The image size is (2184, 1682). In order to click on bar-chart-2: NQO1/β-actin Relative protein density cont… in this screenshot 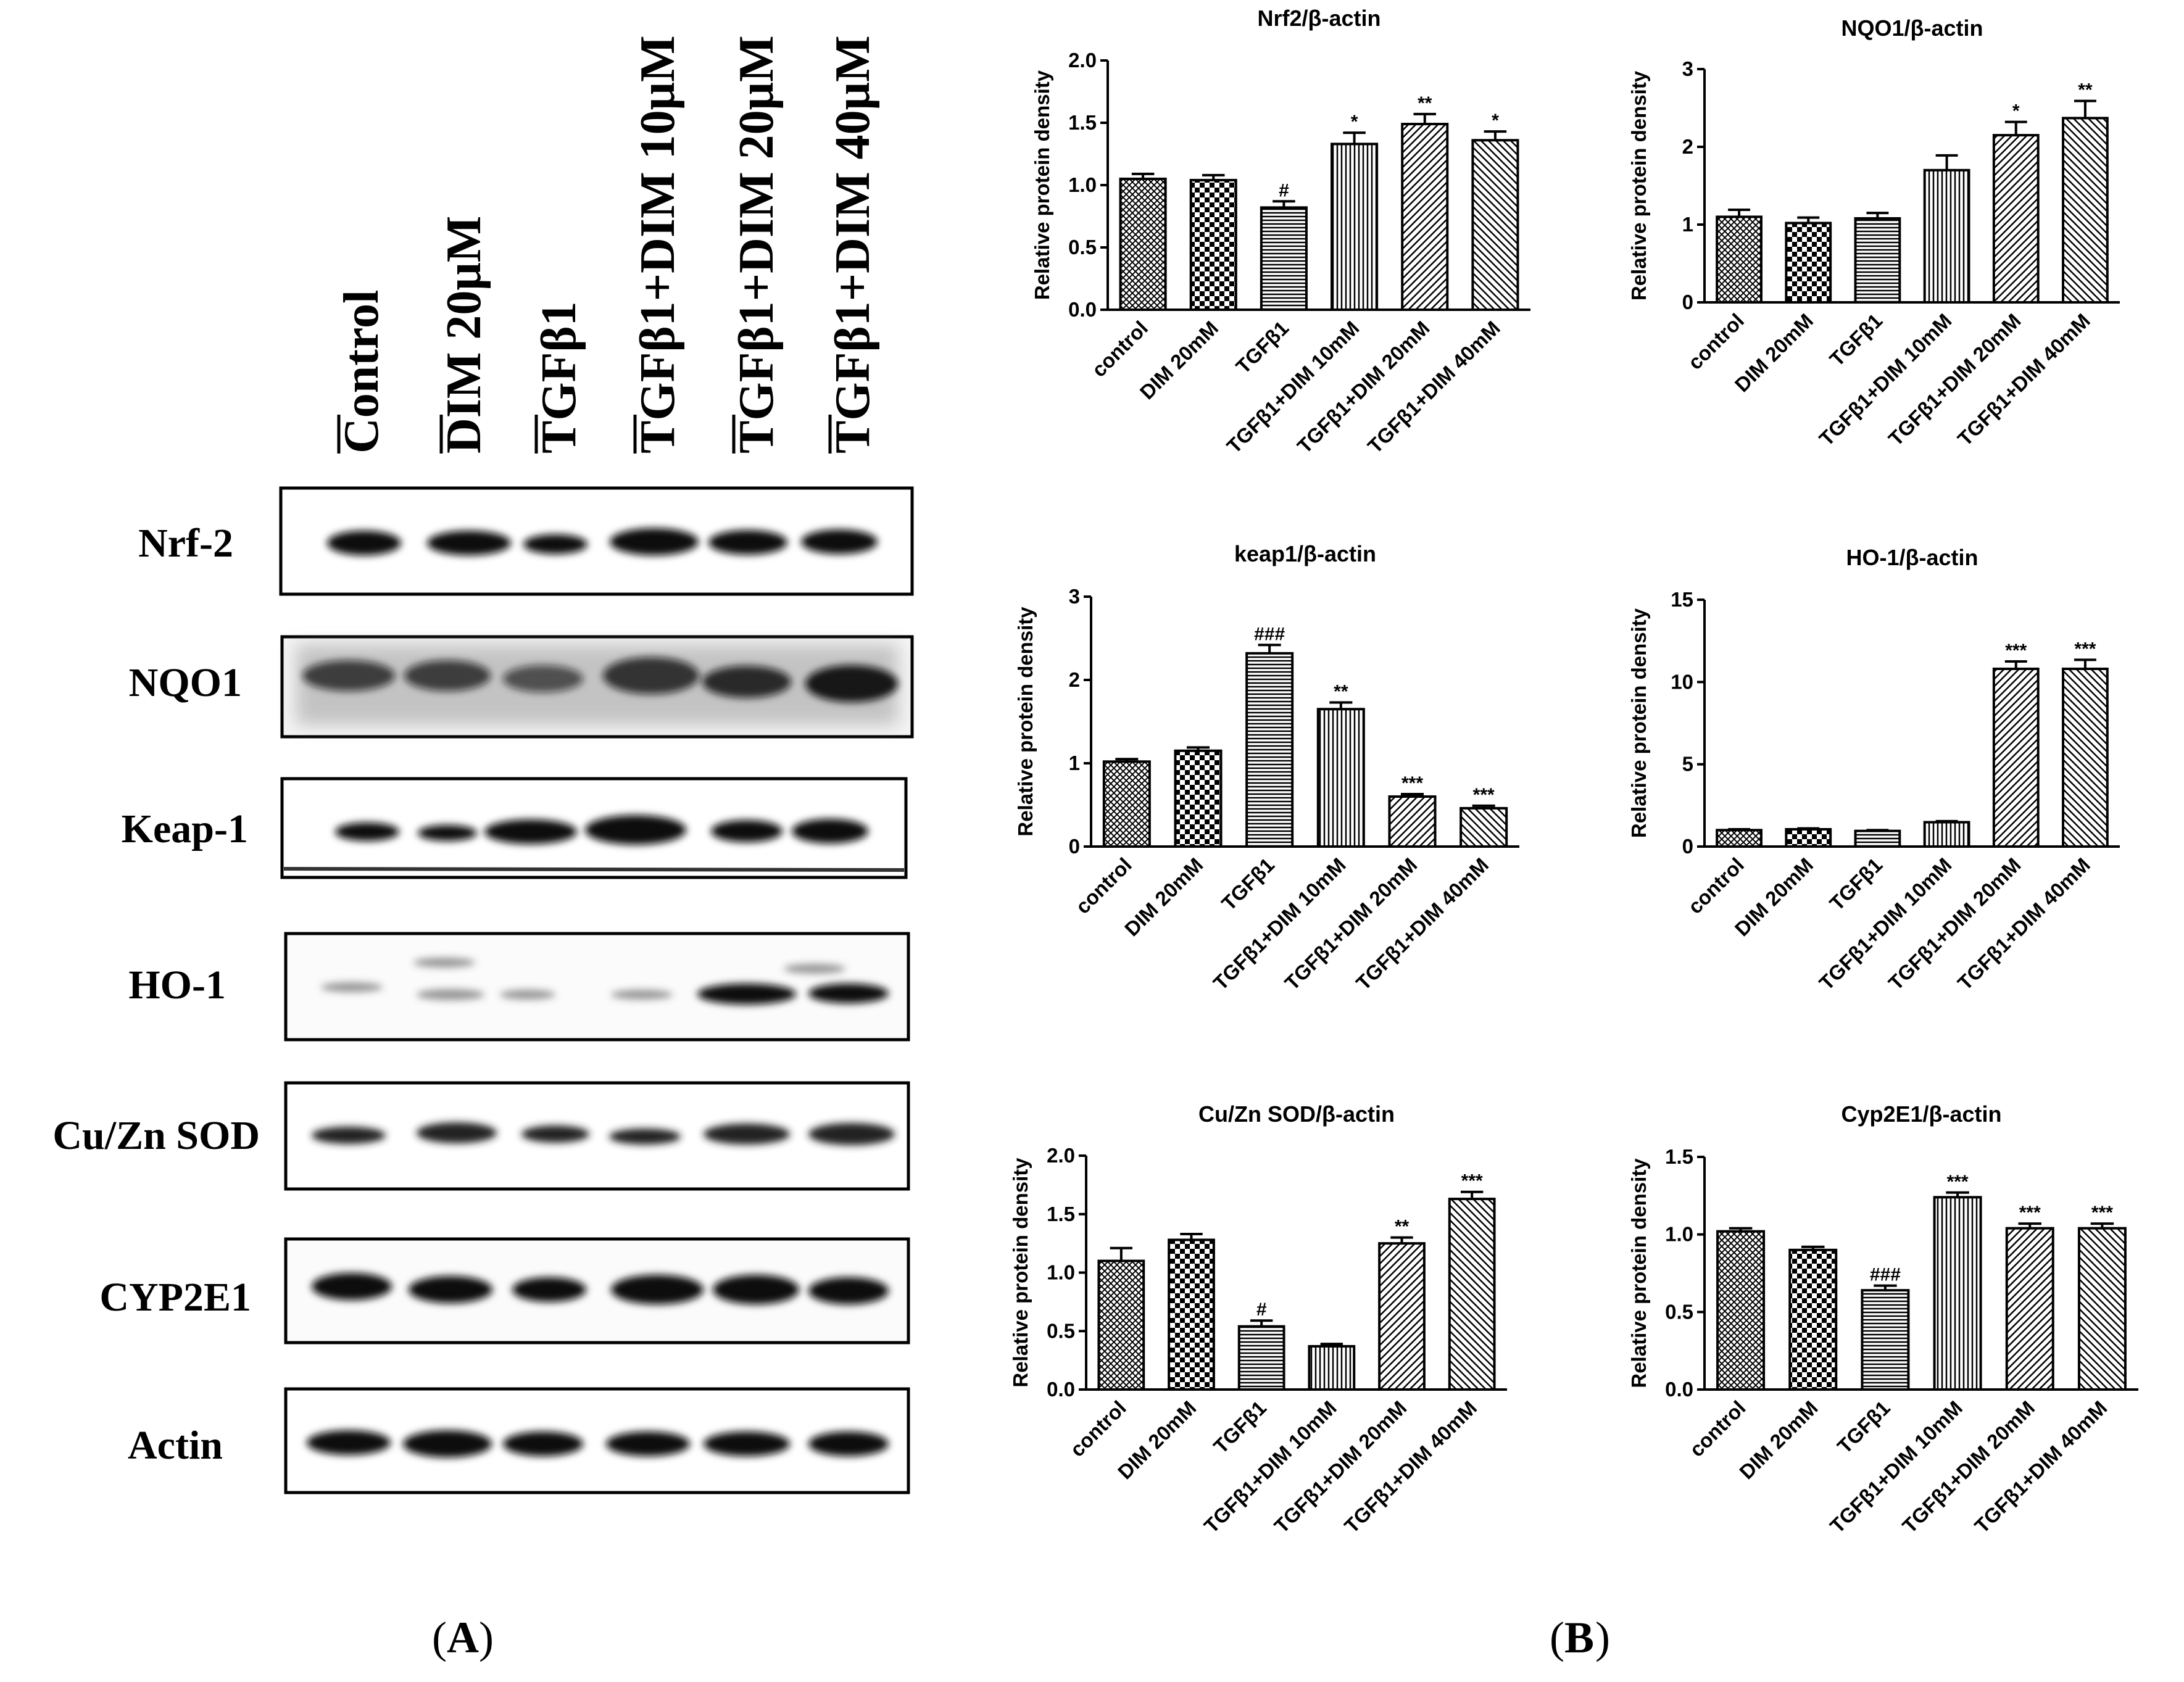, I will do `click(1874, 232)`.